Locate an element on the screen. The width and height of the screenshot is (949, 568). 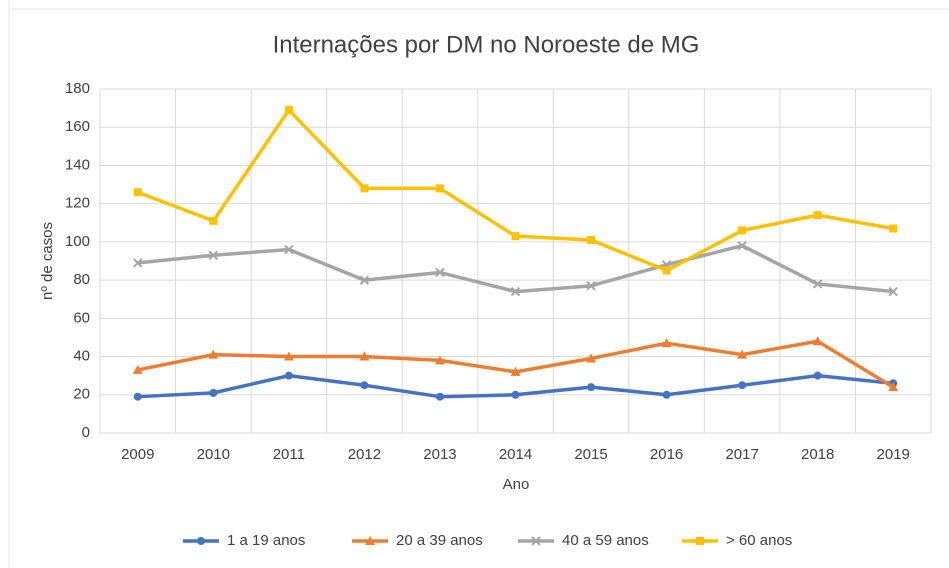
x-tick-label: 2010 is located at coordinates (213, 454).